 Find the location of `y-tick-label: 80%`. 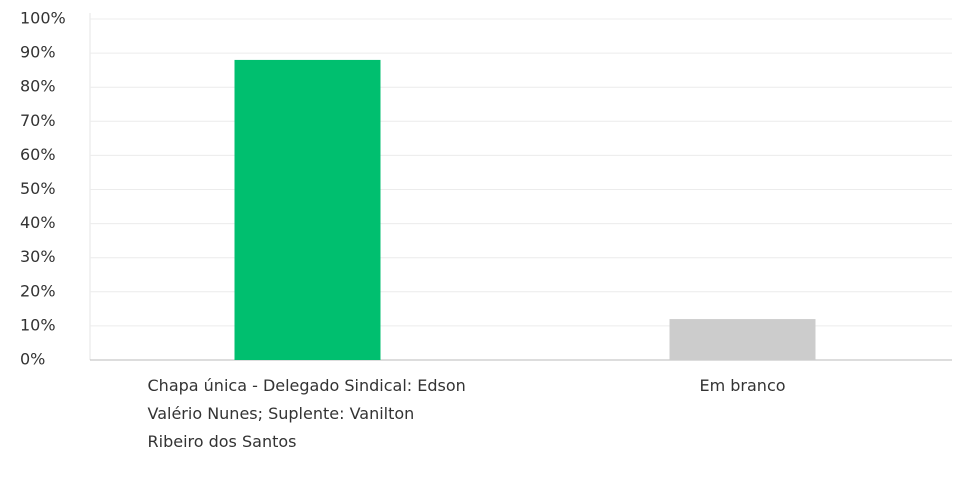

y-tick-label: 80% is located at coordinates (38, 86).